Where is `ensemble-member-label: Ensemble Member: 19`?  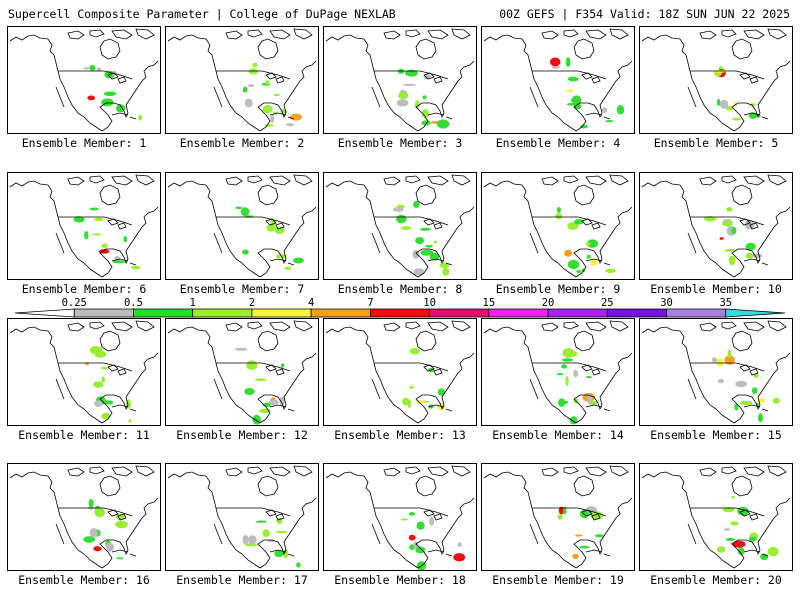
ensemble-member-label: Ensemble Member: 19 is located at coordinates (558, 580).